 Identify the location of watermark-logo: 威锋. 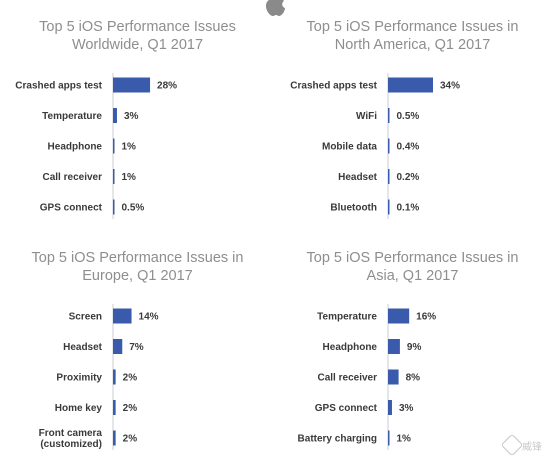
(522, 445).